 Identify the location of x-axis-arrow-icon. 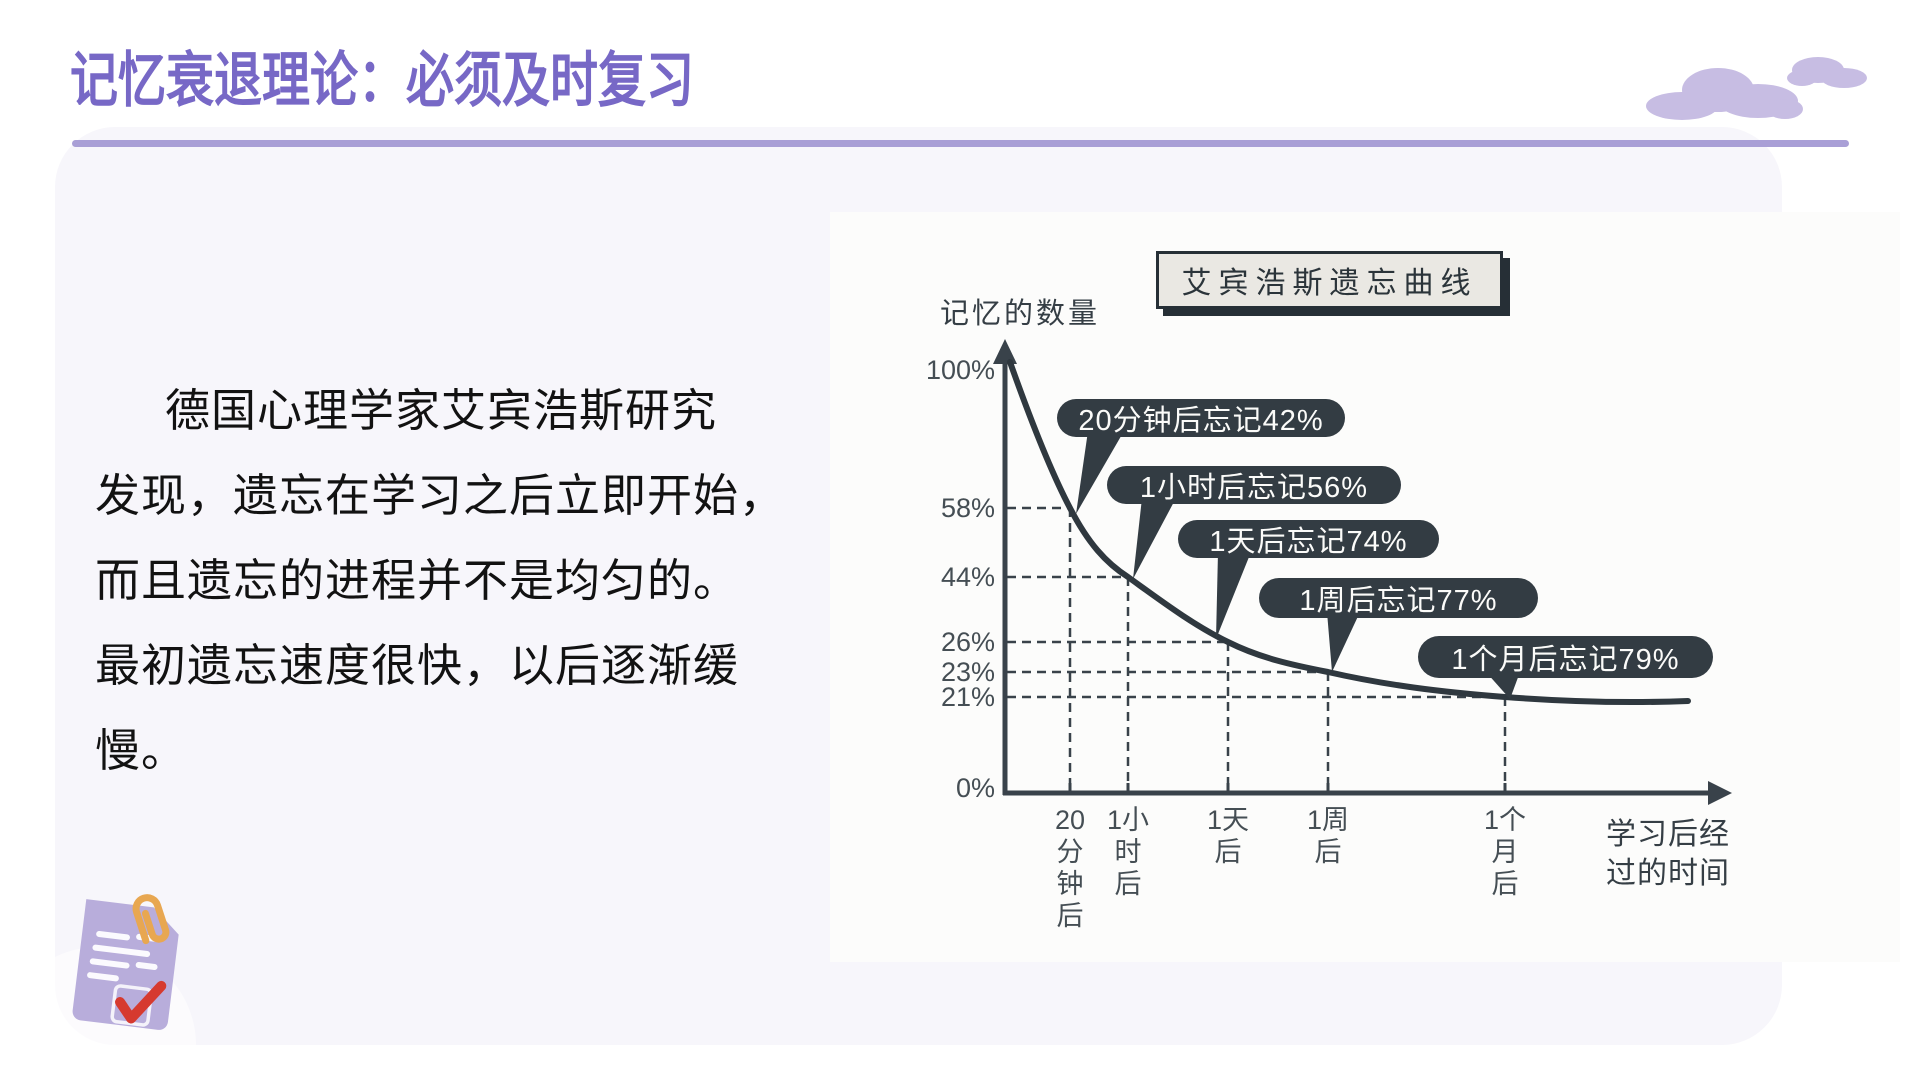
(1720, 793).